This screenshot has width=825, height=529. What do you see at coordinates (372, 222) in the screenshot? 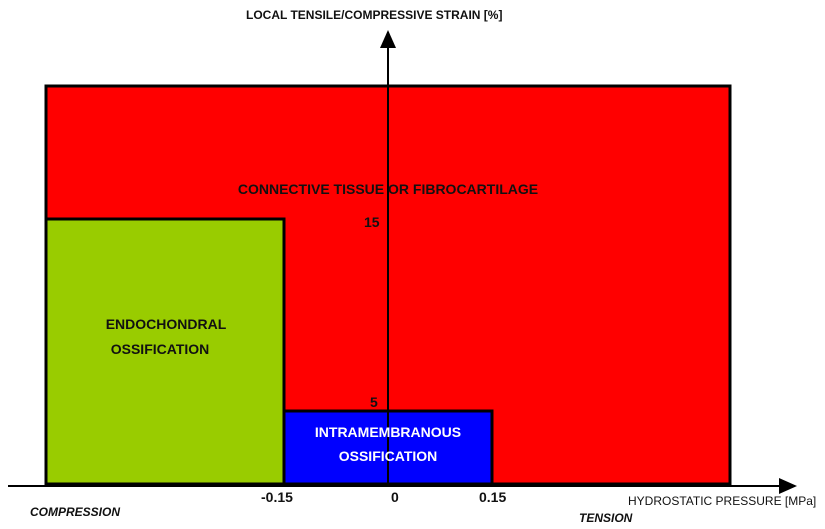
I see `y-tick-label: 15` at bounding box center [372, 222].